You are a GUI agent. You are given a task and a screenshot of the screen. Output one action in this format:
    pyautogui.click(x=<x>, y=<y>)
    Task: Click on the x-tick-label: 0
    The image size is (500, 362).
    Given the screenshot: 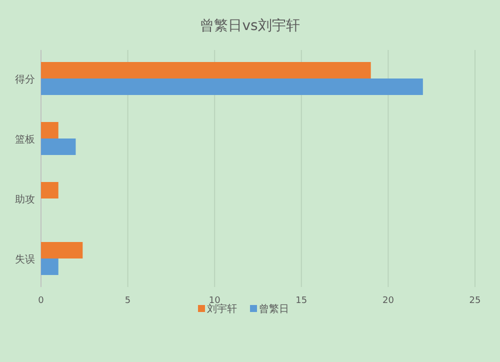 What is the action you would take?
    pyautogui.click(x=41, y=301)
    